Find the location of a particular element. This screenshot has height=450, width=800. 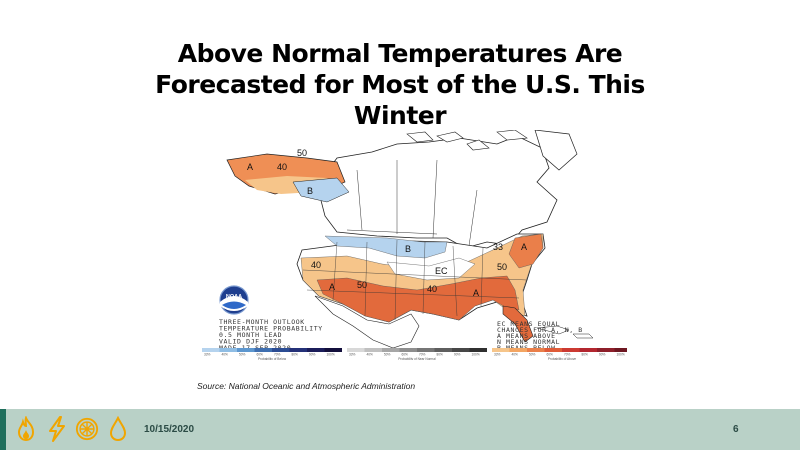

greenland-fragment is located at coordinates (556, 150).